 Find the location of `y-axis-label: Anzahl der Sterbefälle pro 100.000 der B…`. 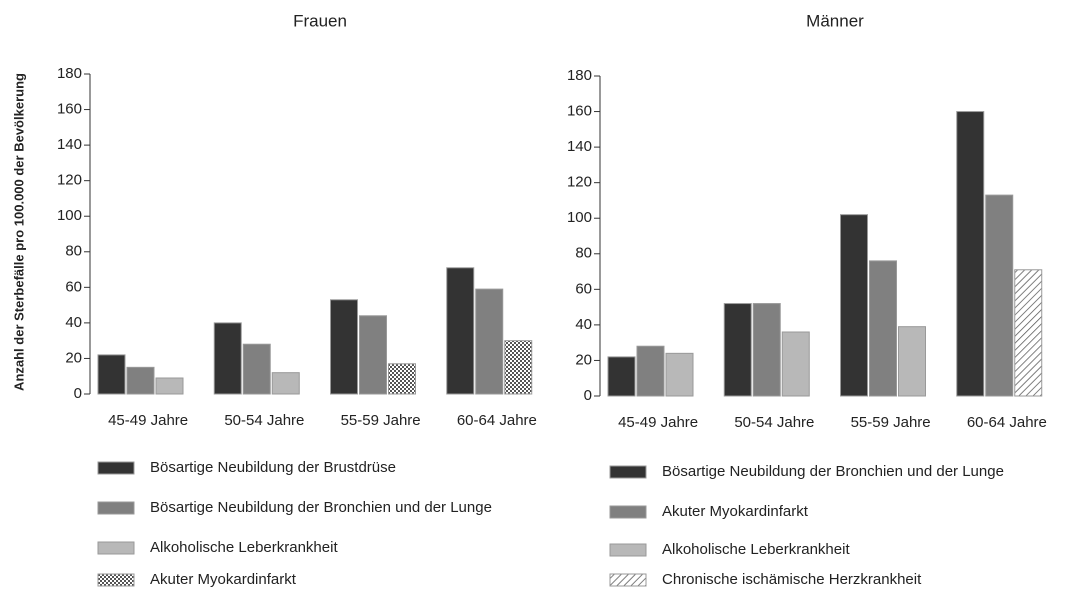

y-axis-label: Anzahl der Sterbefälle pro 100.000 der B… is located at coordinates (18, 232).